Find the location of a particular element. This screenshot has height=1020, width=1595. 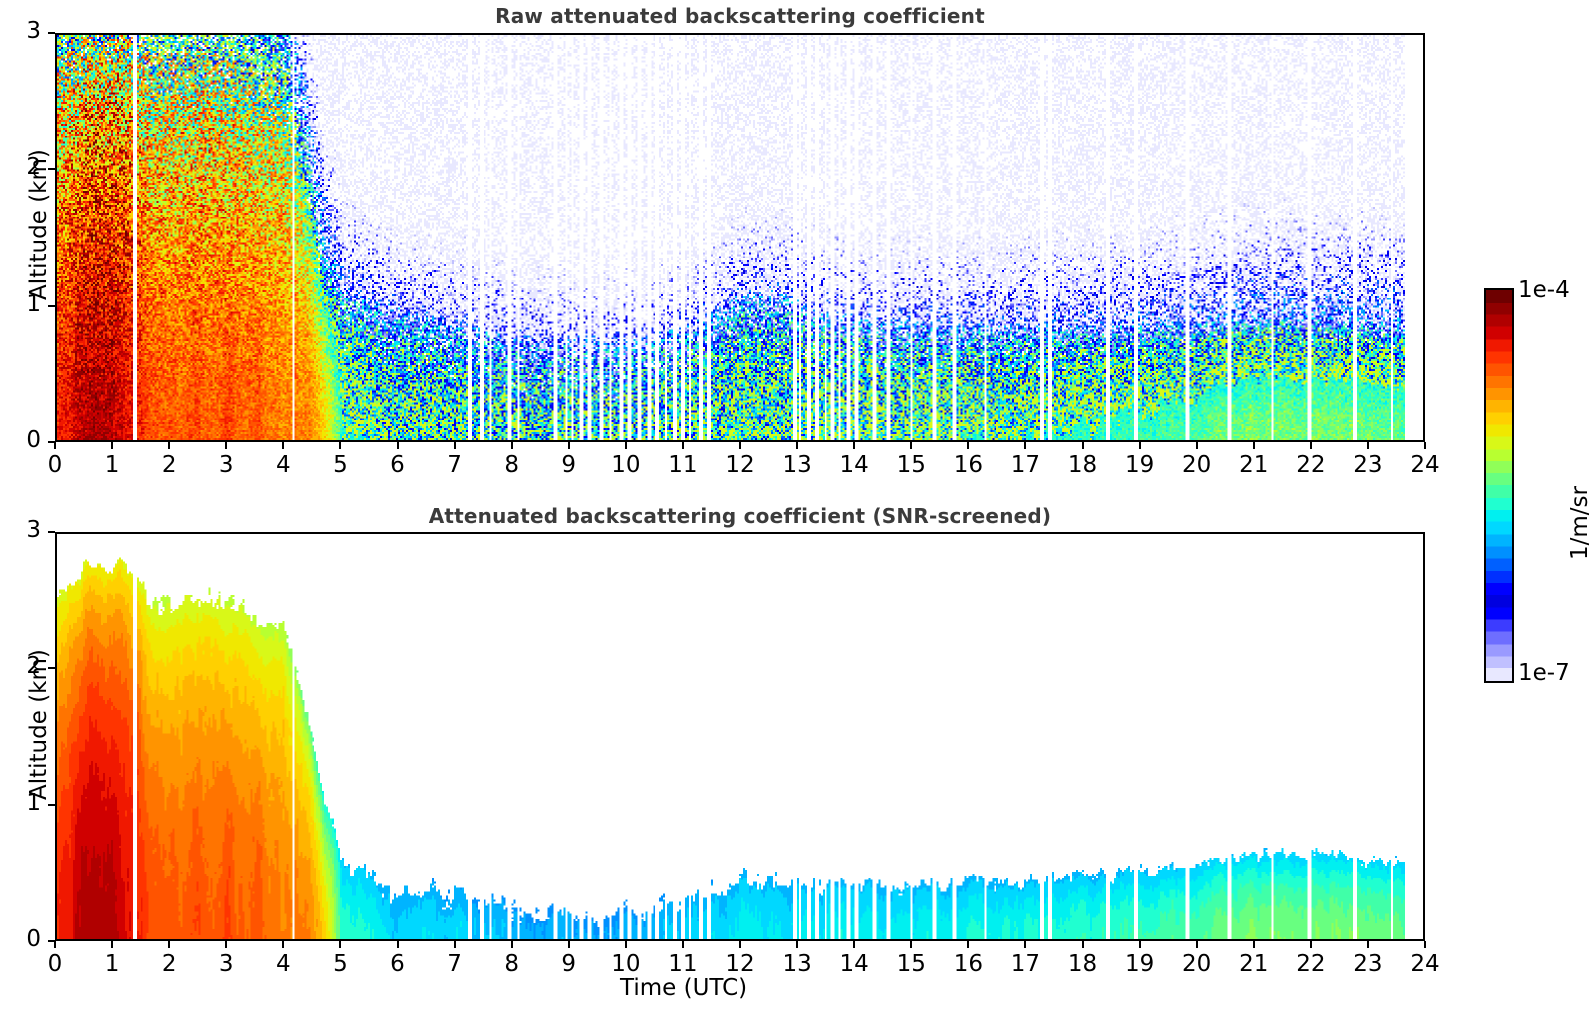

x-tick-label-scr-8: 8 is located at coordinates (511, 964).